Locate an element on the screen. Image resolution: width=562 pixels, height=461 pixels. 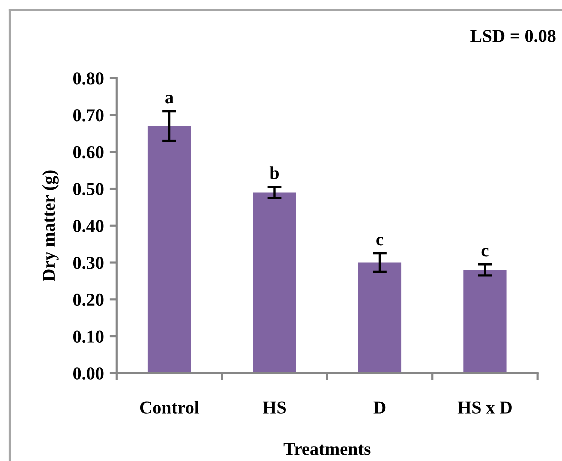
y-axis-title: Dry matter (g) is located at coordinates (50, 226).